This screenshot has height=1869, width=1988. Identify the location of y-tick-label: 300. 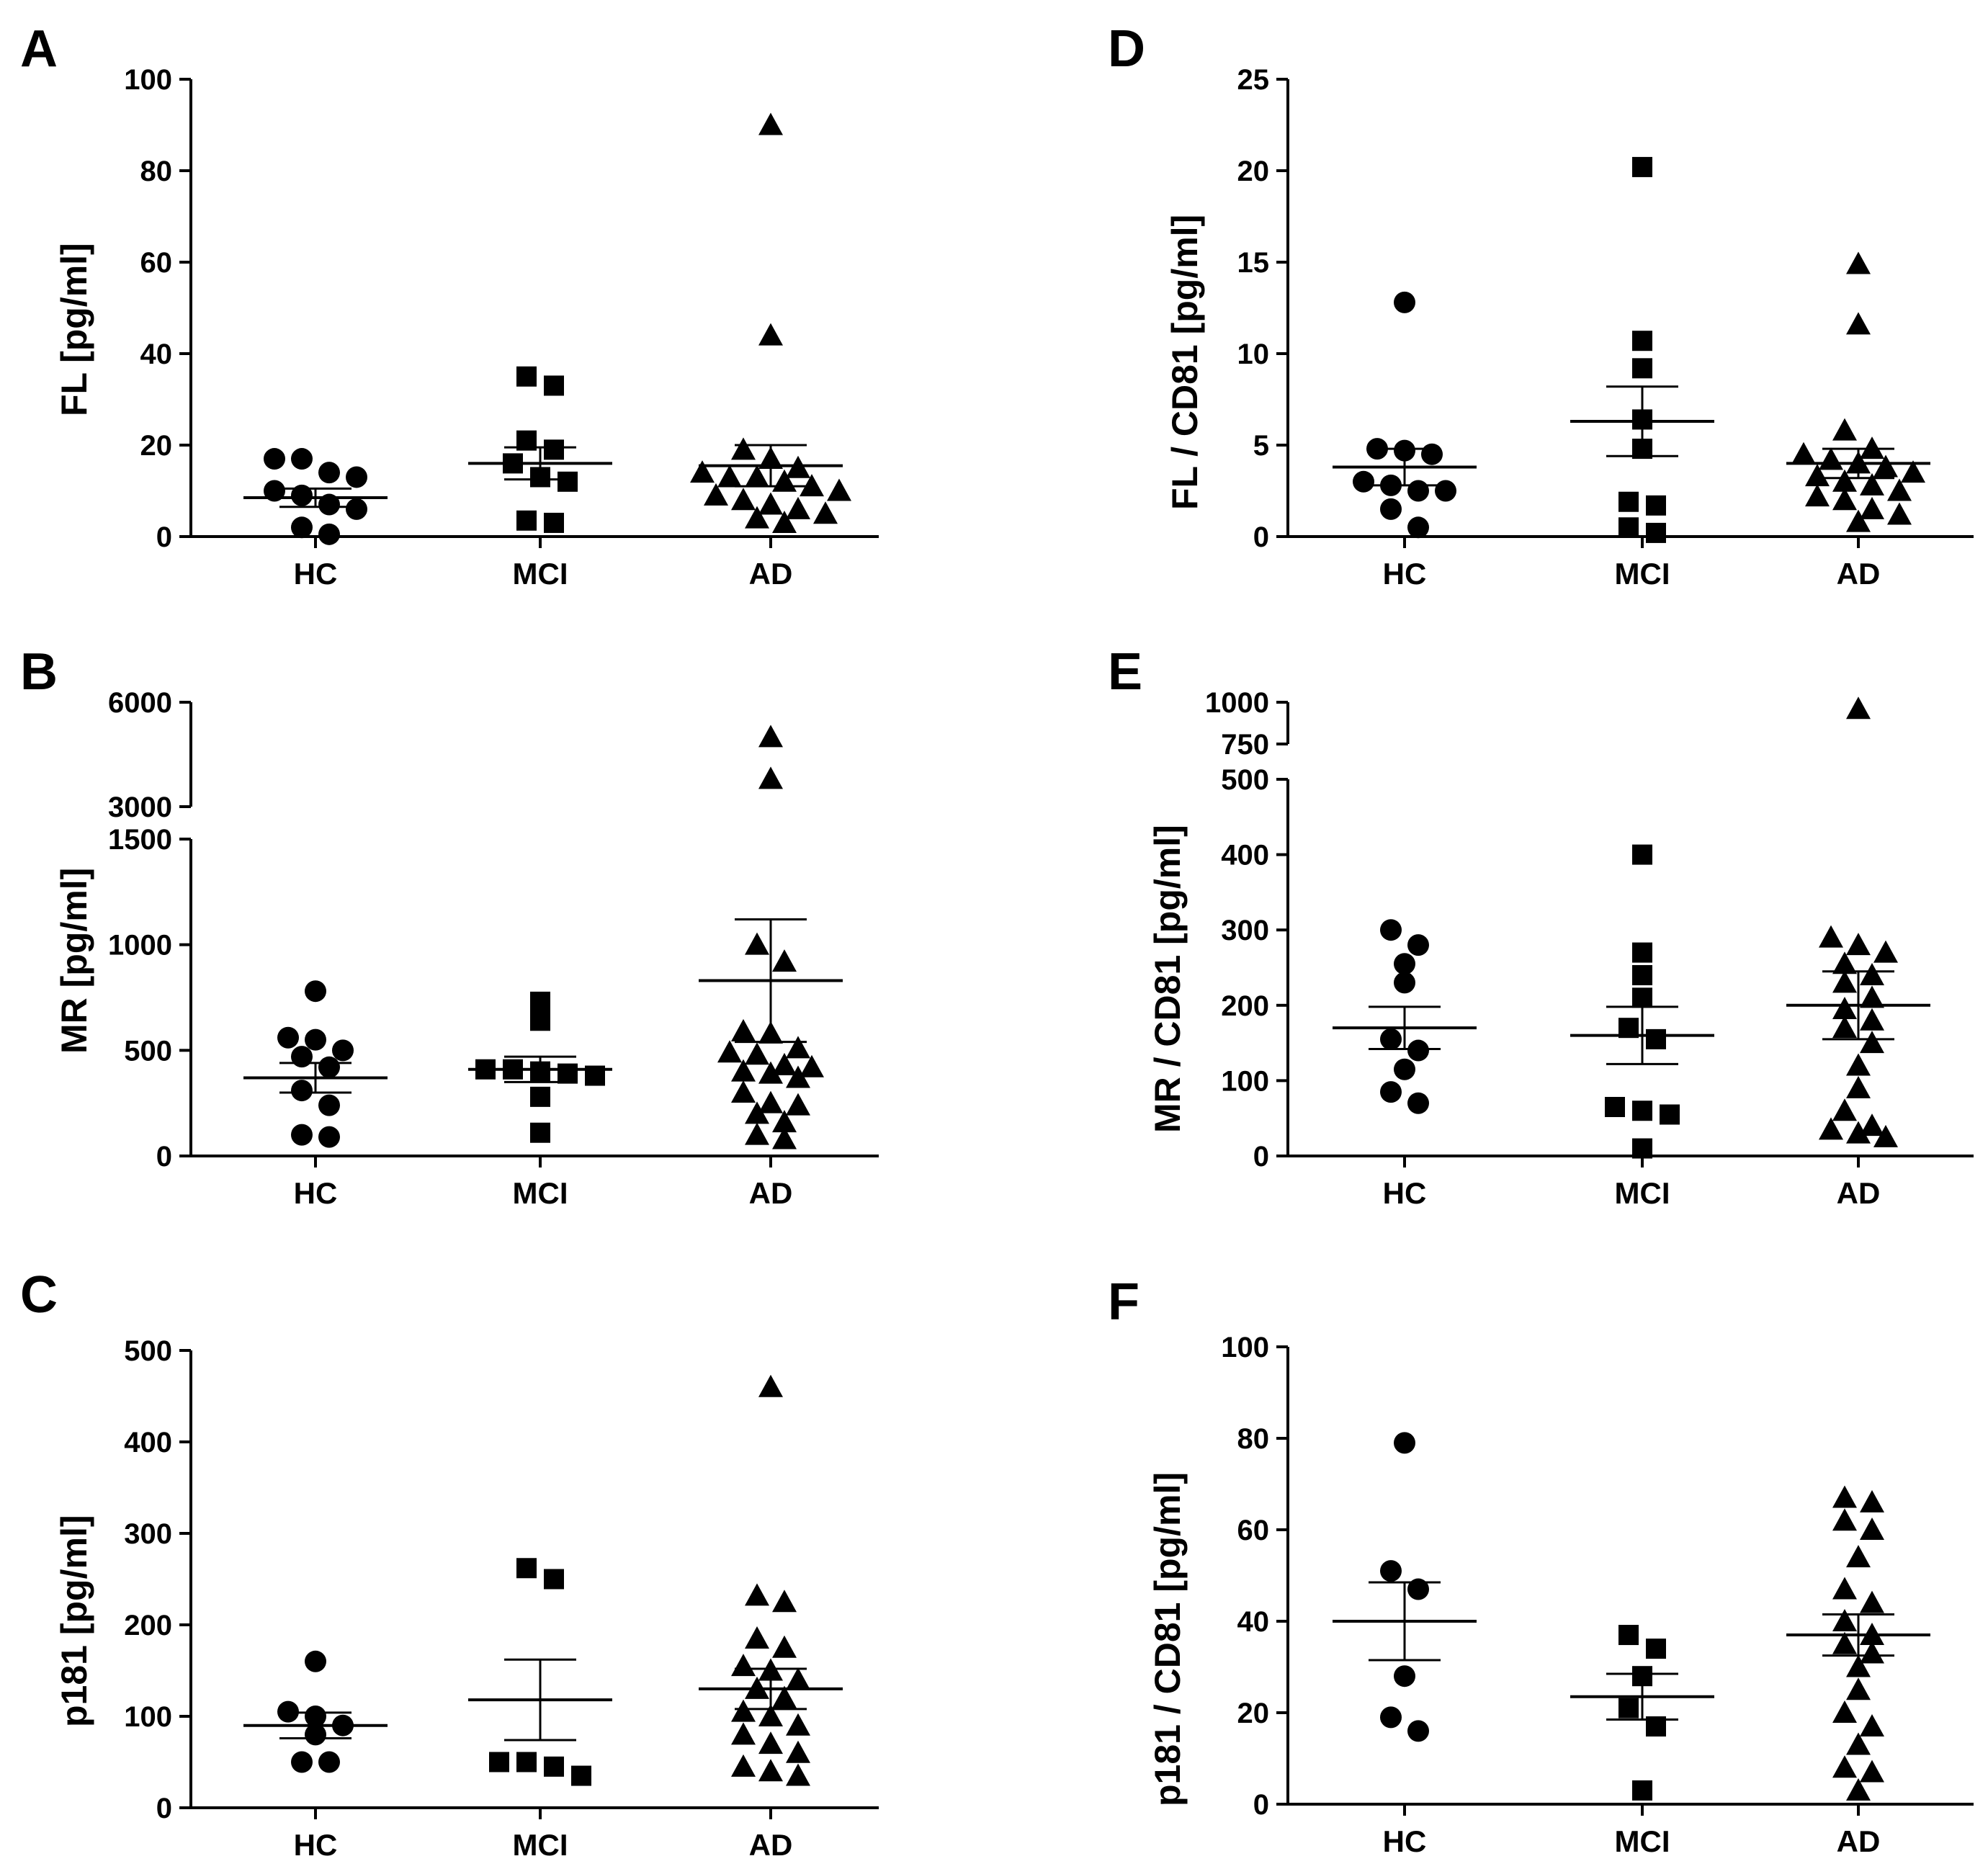
(148, 1534).